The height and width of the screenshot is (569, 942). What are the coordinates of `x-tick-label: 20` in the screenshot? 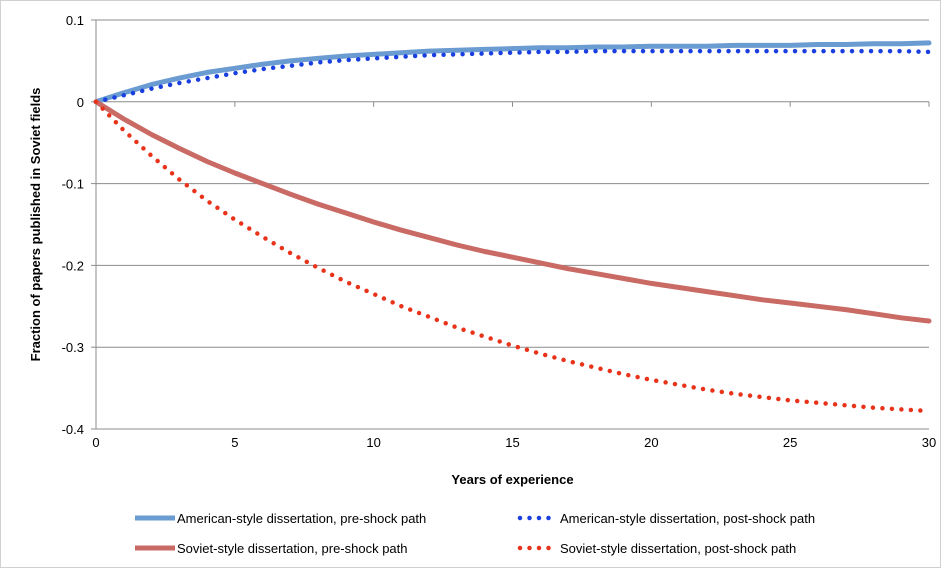 It's located at (651, 442).